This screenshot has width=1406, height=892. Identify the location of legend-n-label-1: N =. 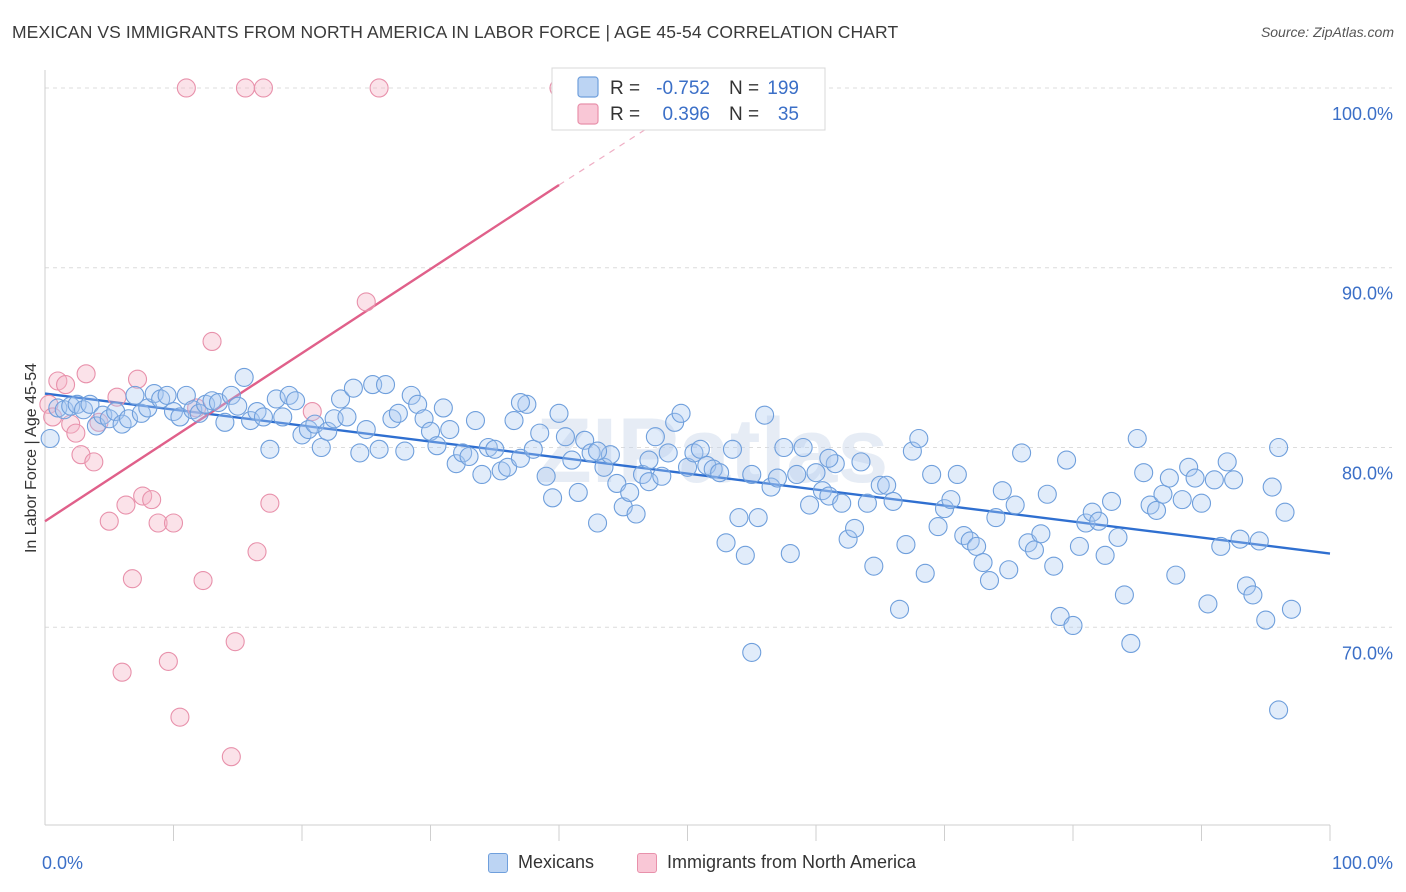
(744, 88).